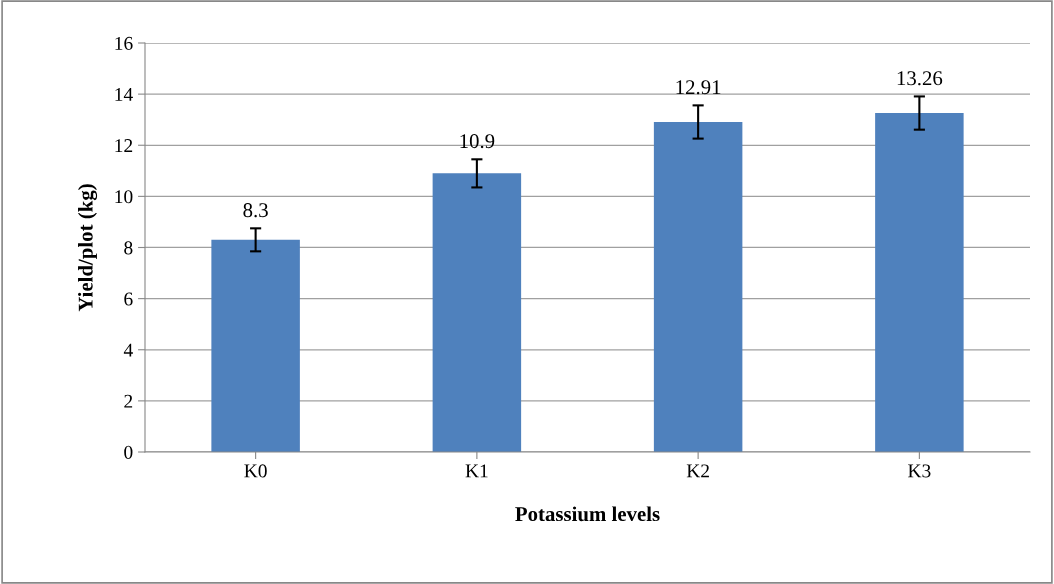 This screenshot has height=584, width=1054. What do you see at coordinates (128, 401) in the screenshot?
I see `y-tick-label: 2` at bounding box center [128, 401].